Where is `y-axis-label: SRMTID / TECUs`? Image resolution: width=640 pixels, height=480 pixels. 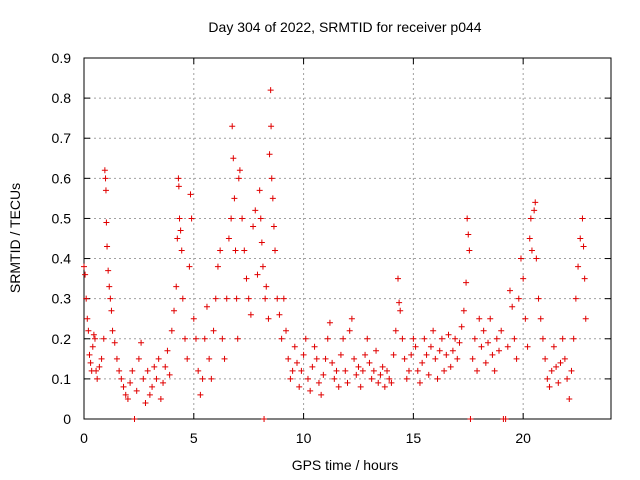
y-axis-label: SRMTID / TECUs is located at coordinates (15, 238).